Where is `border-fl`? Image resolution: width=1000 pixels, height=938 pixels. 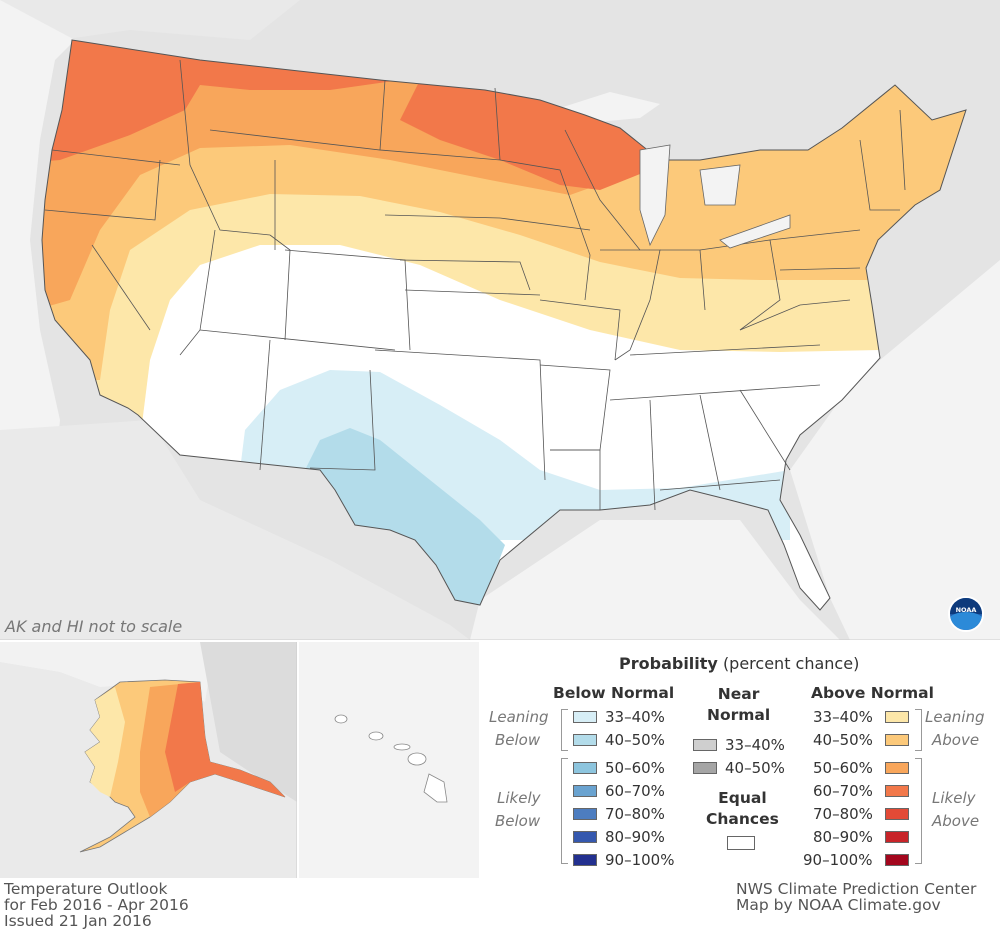 border-fl is located at coordinates (720, 485).